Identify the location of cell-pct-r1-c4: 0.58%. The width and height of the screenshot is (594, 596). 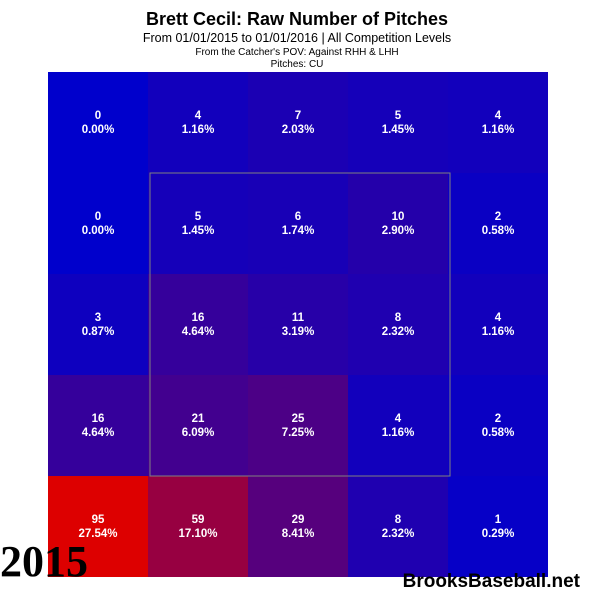
(498, 231).